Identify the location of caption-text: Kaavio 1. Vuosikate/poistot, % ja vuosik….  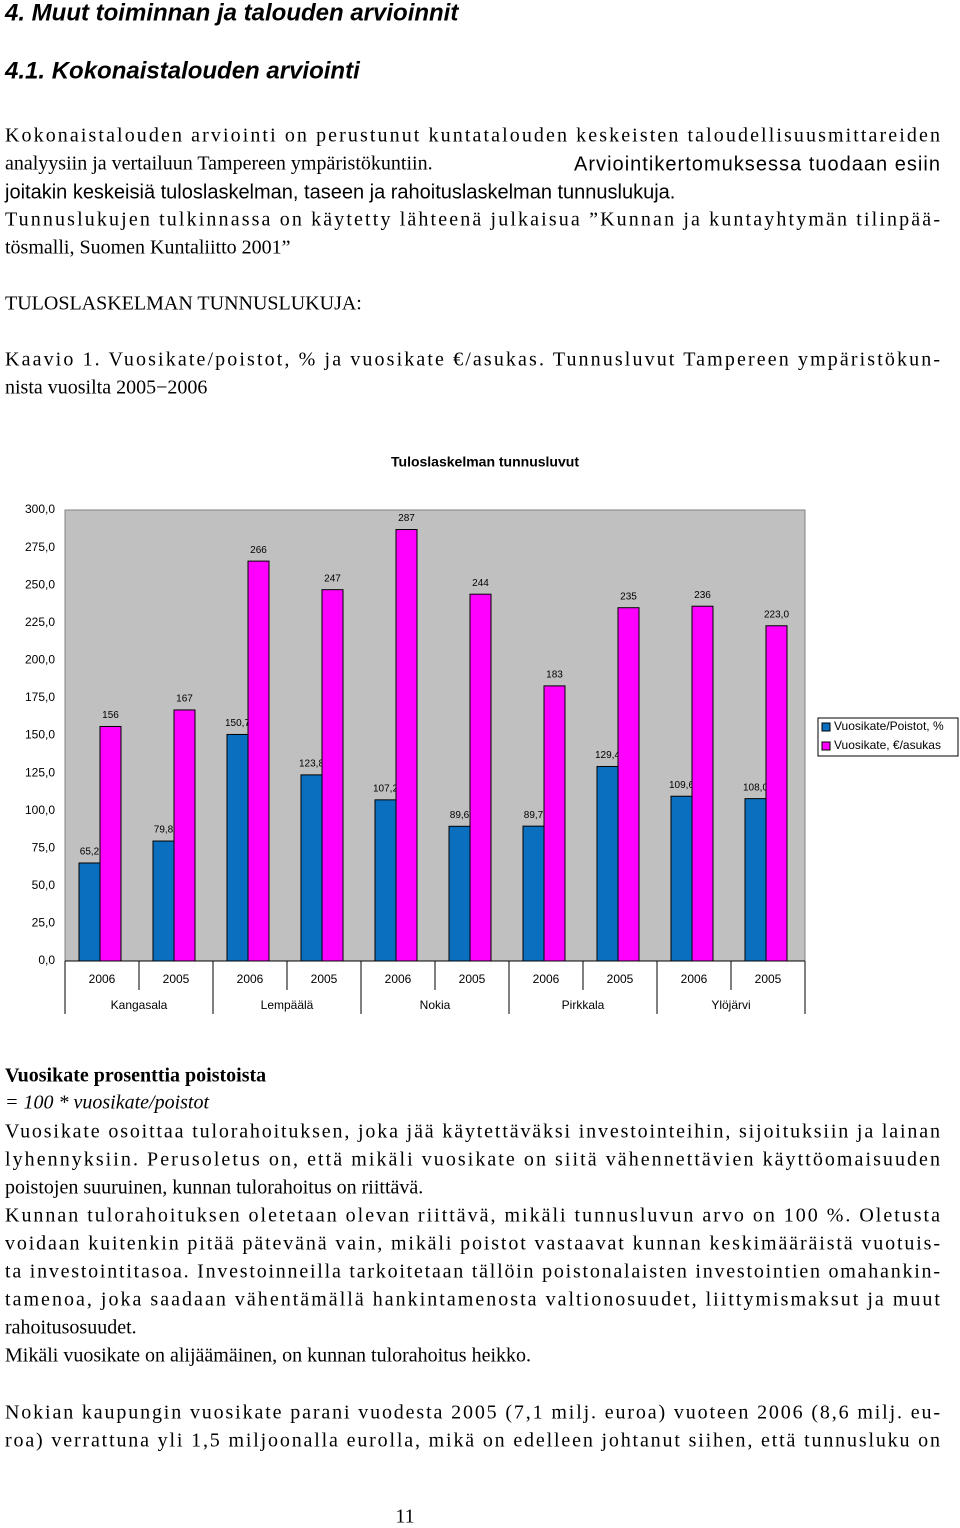
(472, 360).